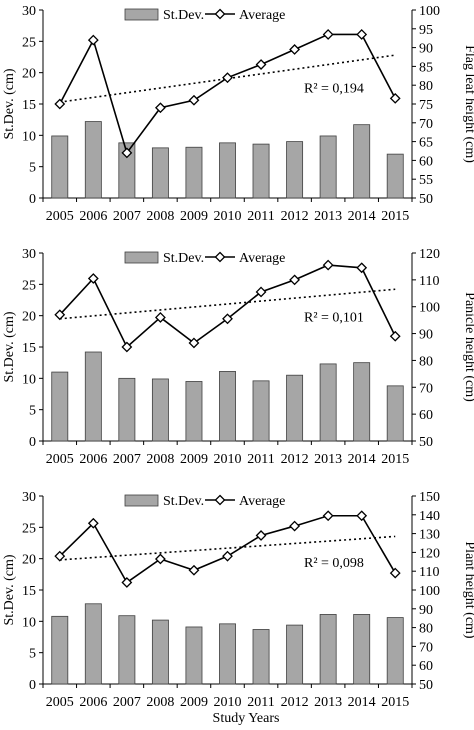 The width and height of the screenshot is (474, 730). I want to click on x-tick-label: 2011, so click(260, 459).